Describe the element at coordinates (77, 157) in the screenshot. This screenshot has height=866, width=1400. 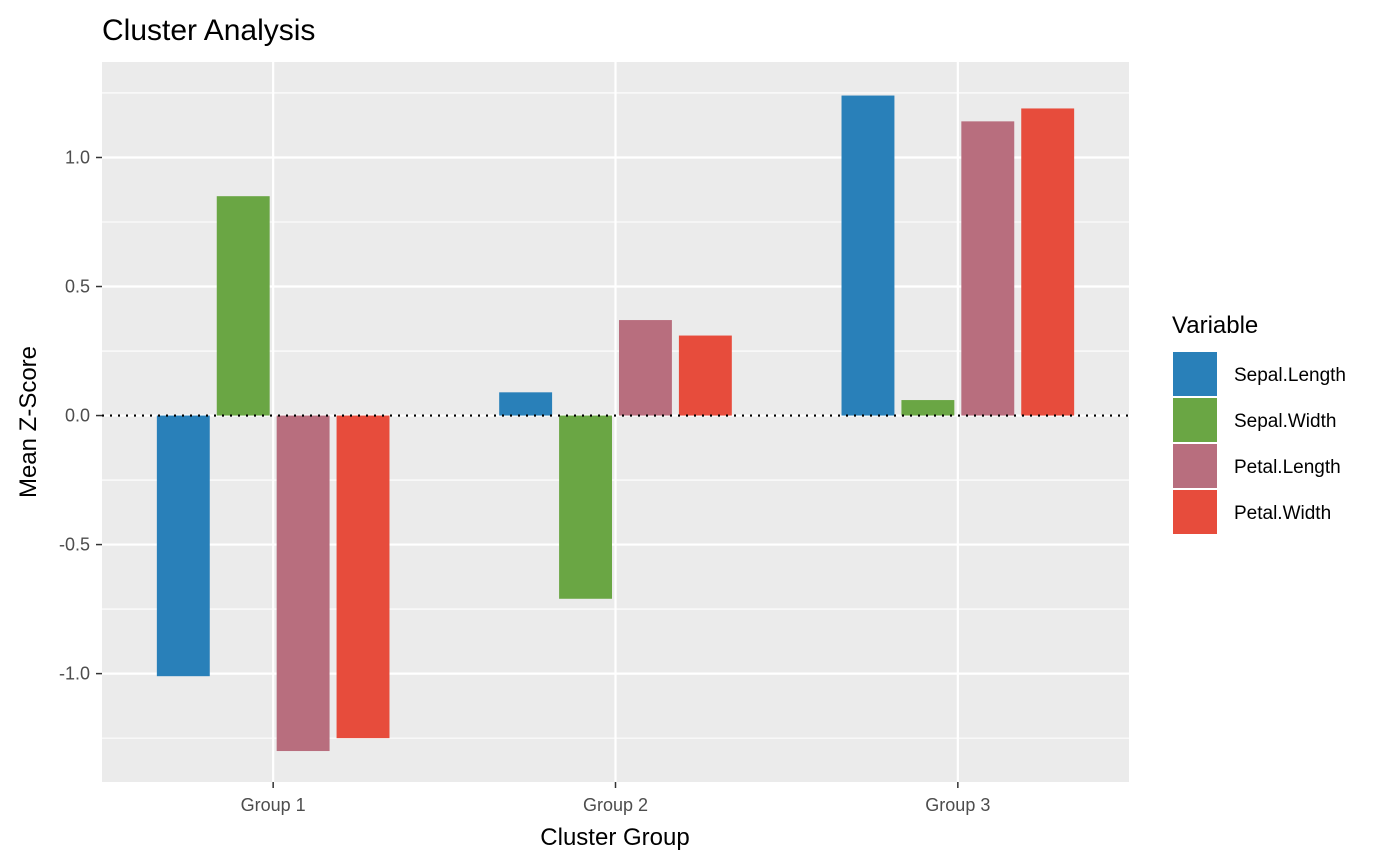
I see `y-tick-label: 1.0` at that location.